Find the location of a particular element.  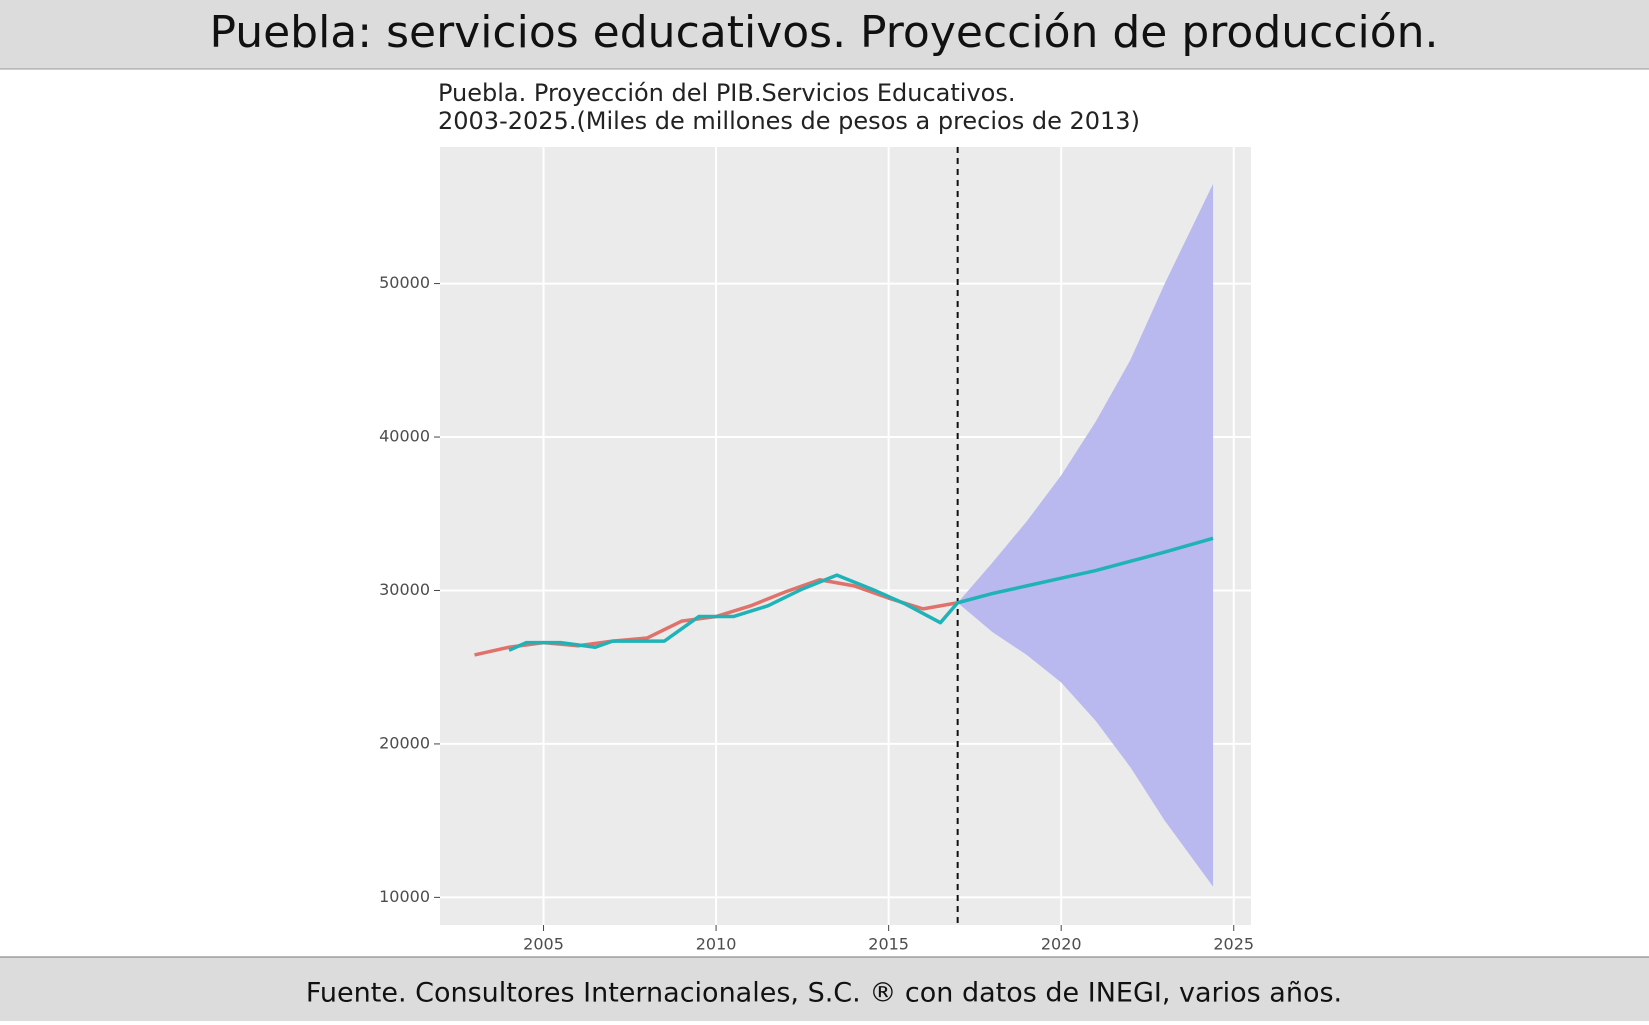

x-tick-label: 2005 is located at coordinates (543, 944).